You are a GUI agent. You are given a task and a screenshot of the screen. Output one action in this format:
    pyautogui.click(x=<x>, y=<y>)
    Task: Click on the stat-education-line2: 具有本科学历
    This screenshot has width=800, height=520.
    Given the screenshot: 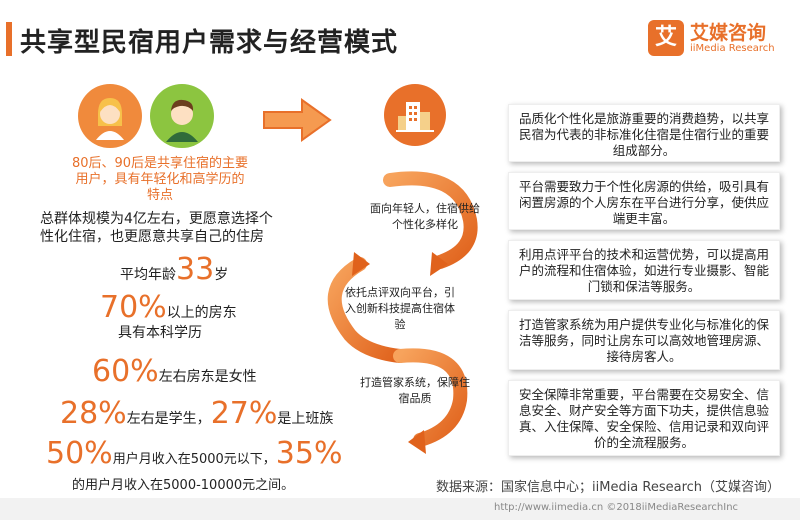 What is the action you would take?
    pyautogui.click(x=160, y=333)
    